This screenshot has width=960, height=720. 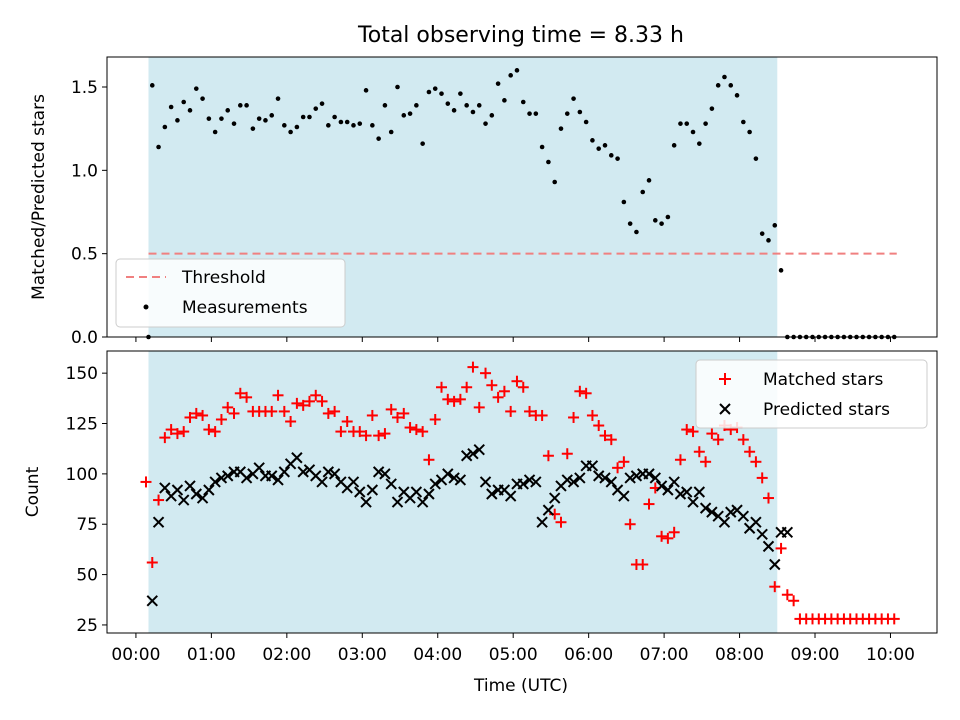 I want to click on bottom-legend: Matched stars Predicted stars, so click(x=811, y=394).